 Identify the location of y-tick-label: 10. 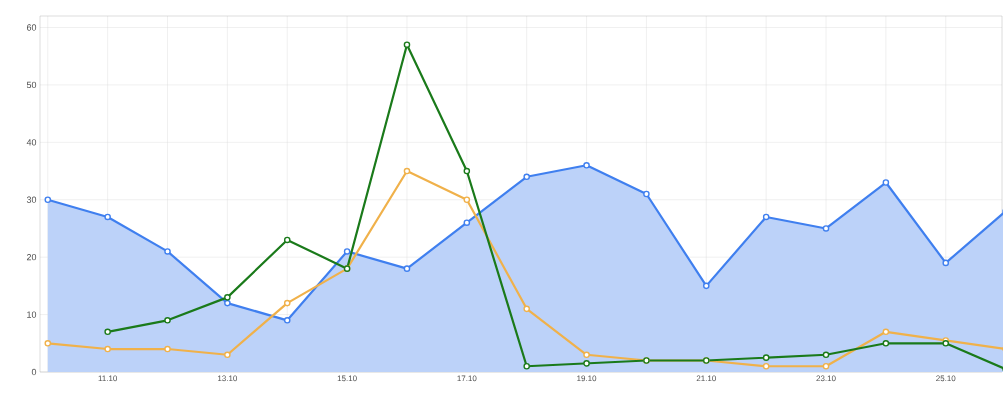
(32, 314).